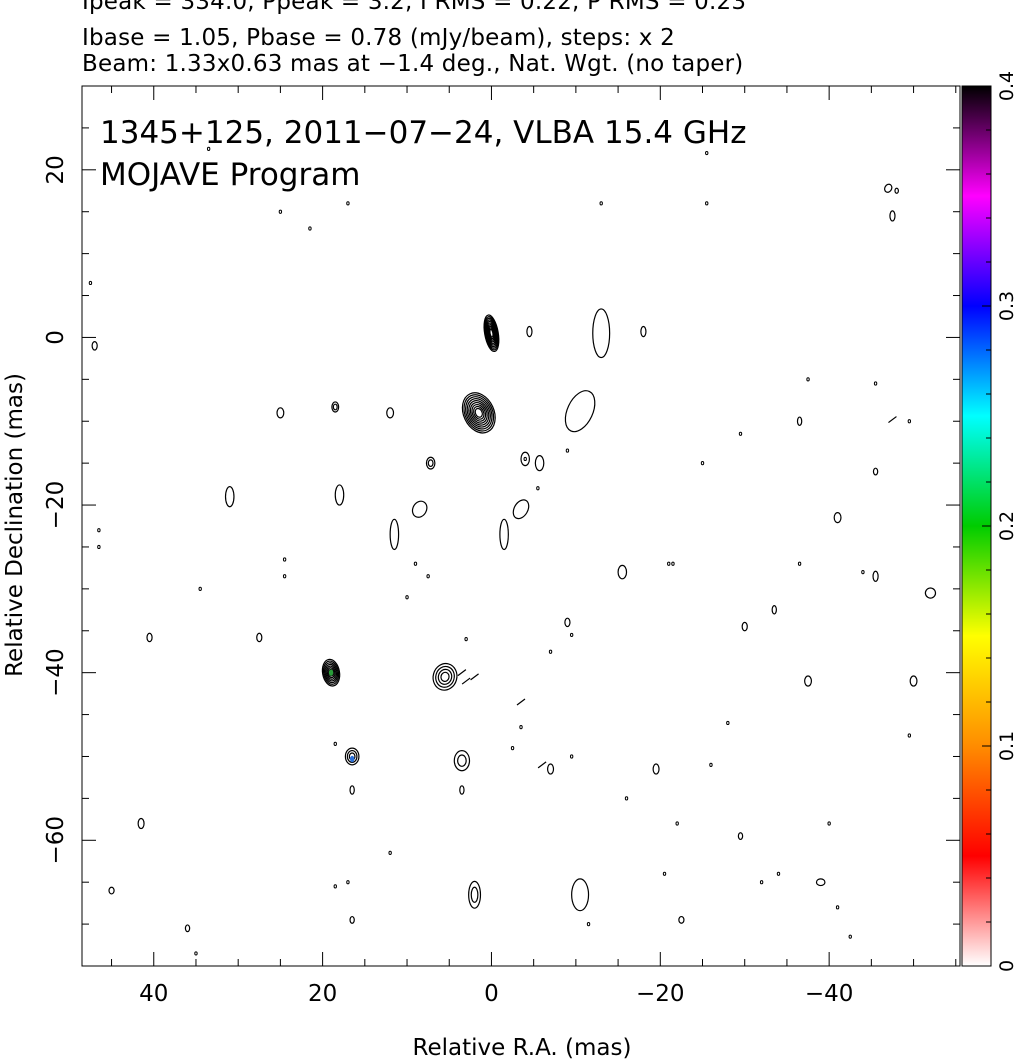 Image resolution: width=1022 pixels, height=1061 pixels. Describe the element at coordinates (423, 133) in the screenshot. I see `chart-title-line-1: 1345+125, 2011−07−24, VLBA 15.4 GHz` at that location.